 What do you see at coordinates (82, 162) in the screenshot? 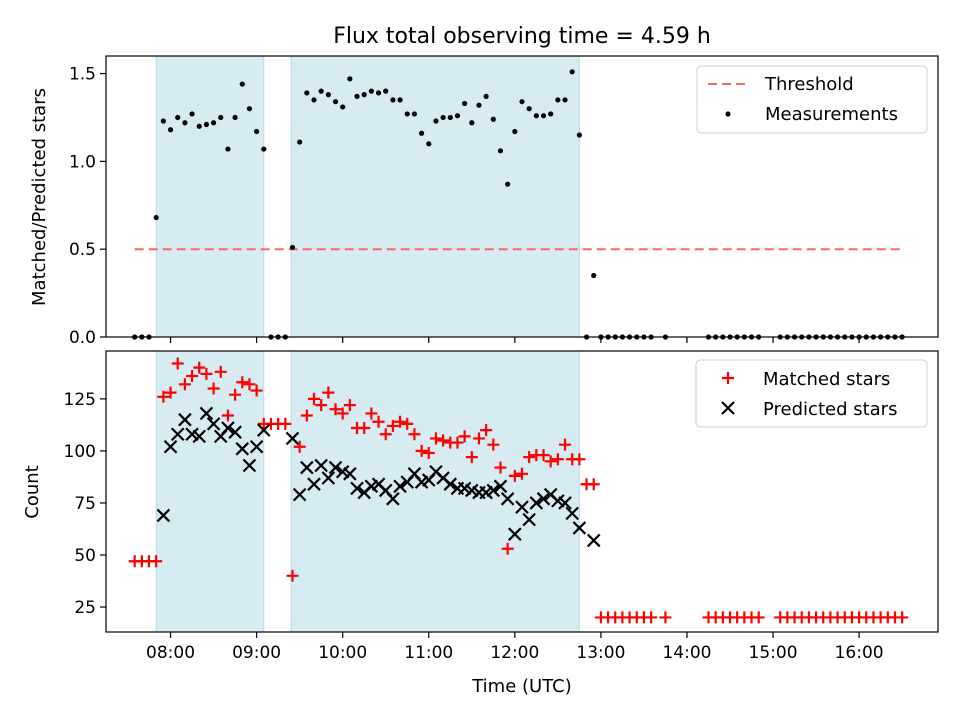
I see `top-y-tick-label: 1.0` at bounding box center [82, 162].